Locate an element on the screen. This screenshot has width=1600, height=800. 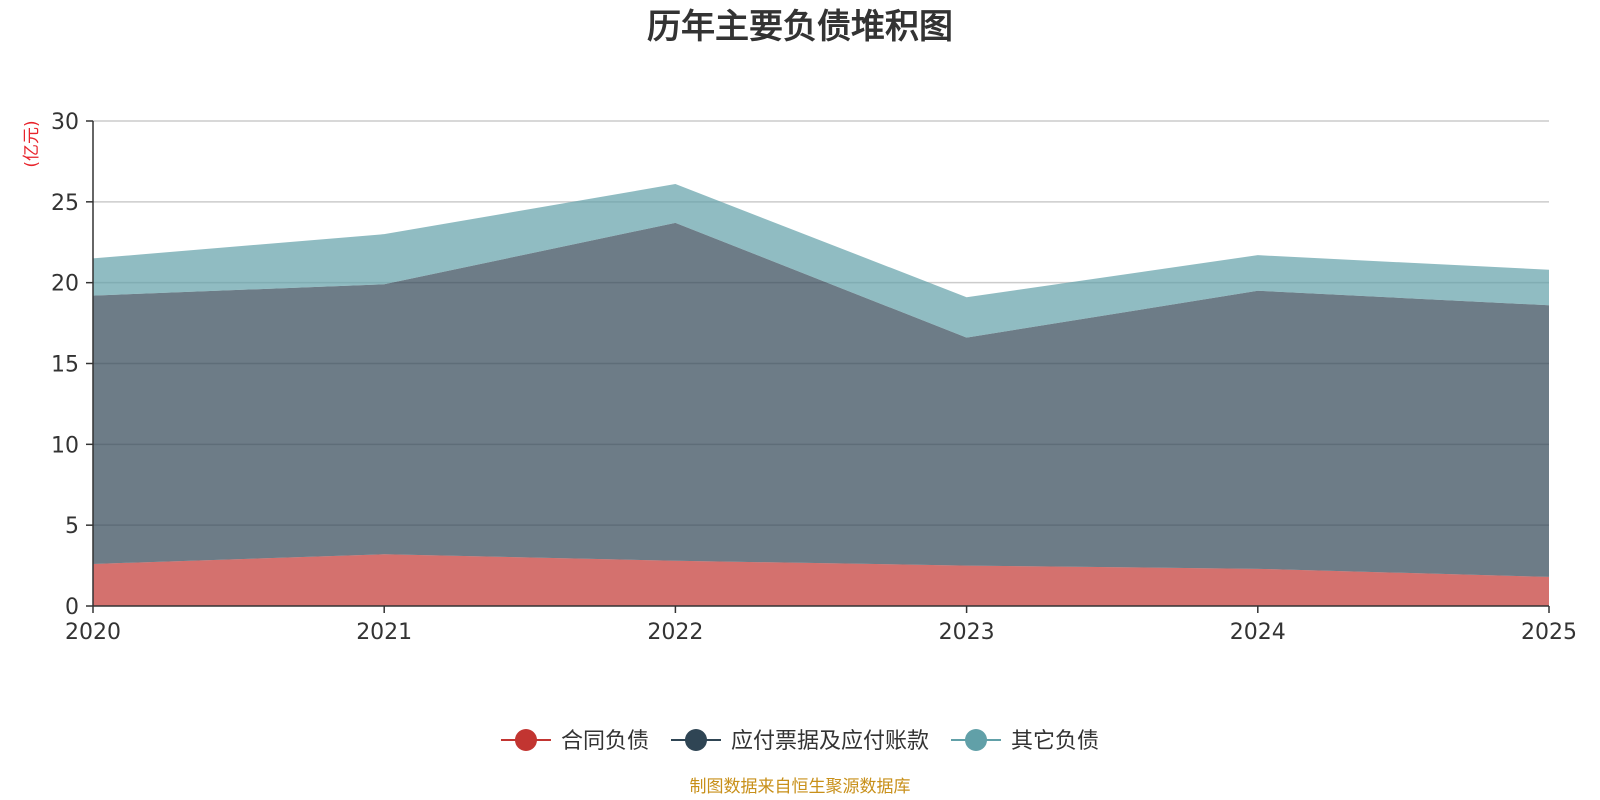
y-unit-label: (亿元) is located at coordinates (32, 143).